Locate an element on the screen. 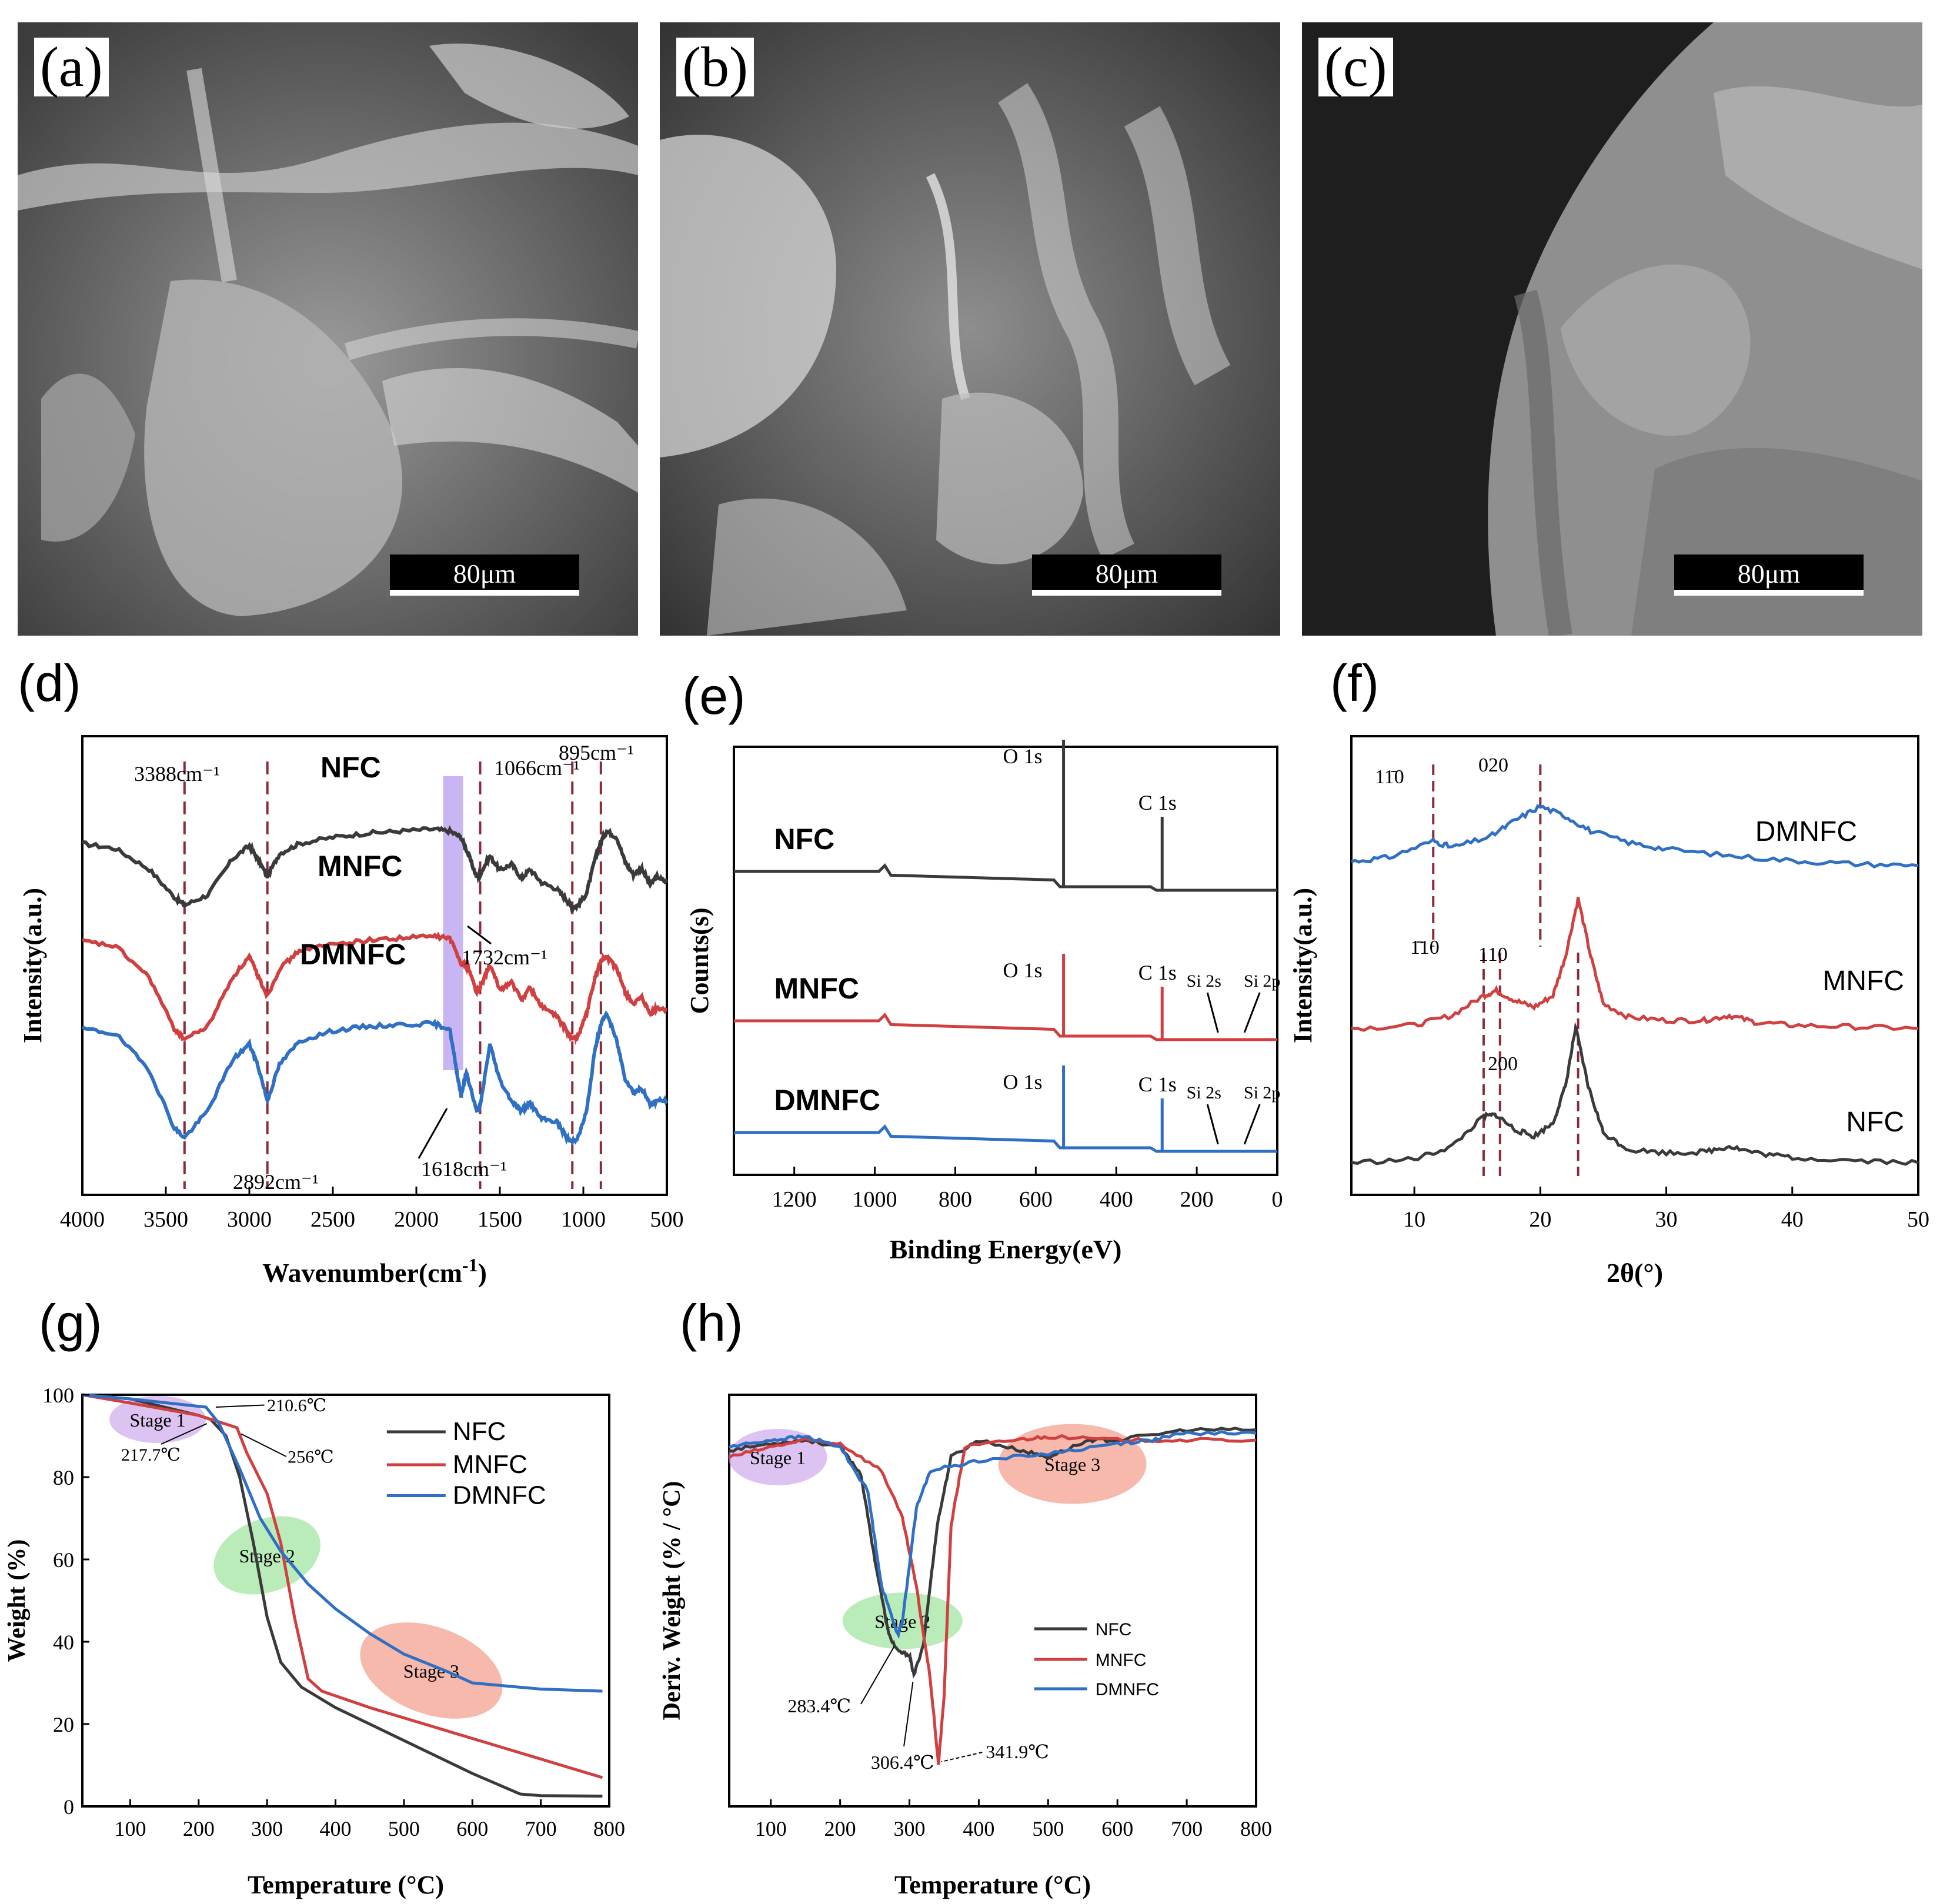  y-tick-label-4: 80 is located at coordinates (63, 1478).